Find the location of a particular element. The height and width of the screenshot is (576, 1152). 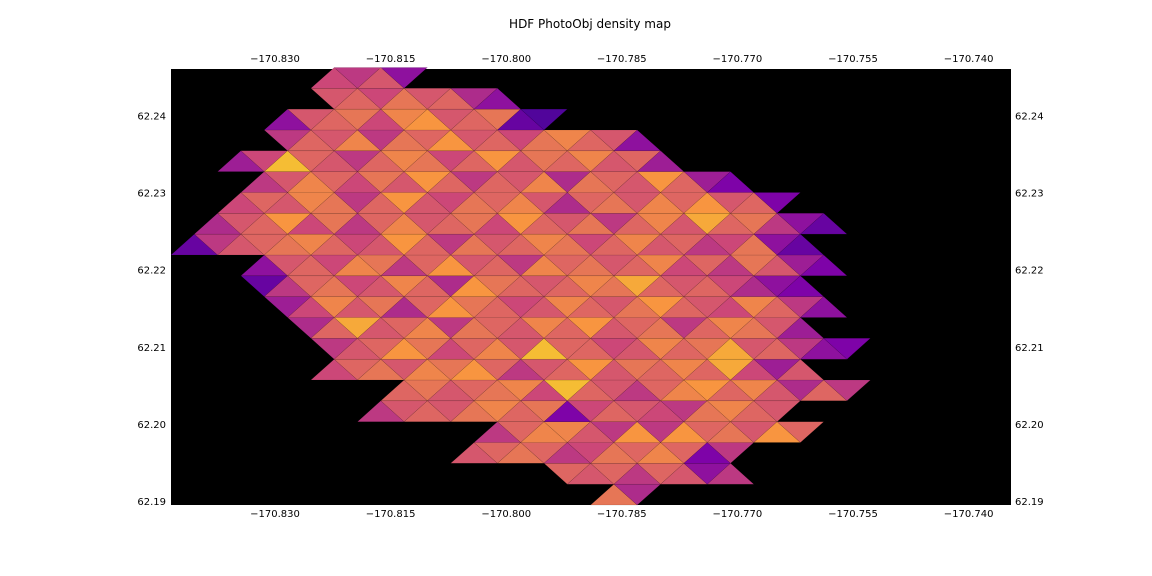

x-tick-label-bottom: −170.740 is located at coordinates (969, 514).